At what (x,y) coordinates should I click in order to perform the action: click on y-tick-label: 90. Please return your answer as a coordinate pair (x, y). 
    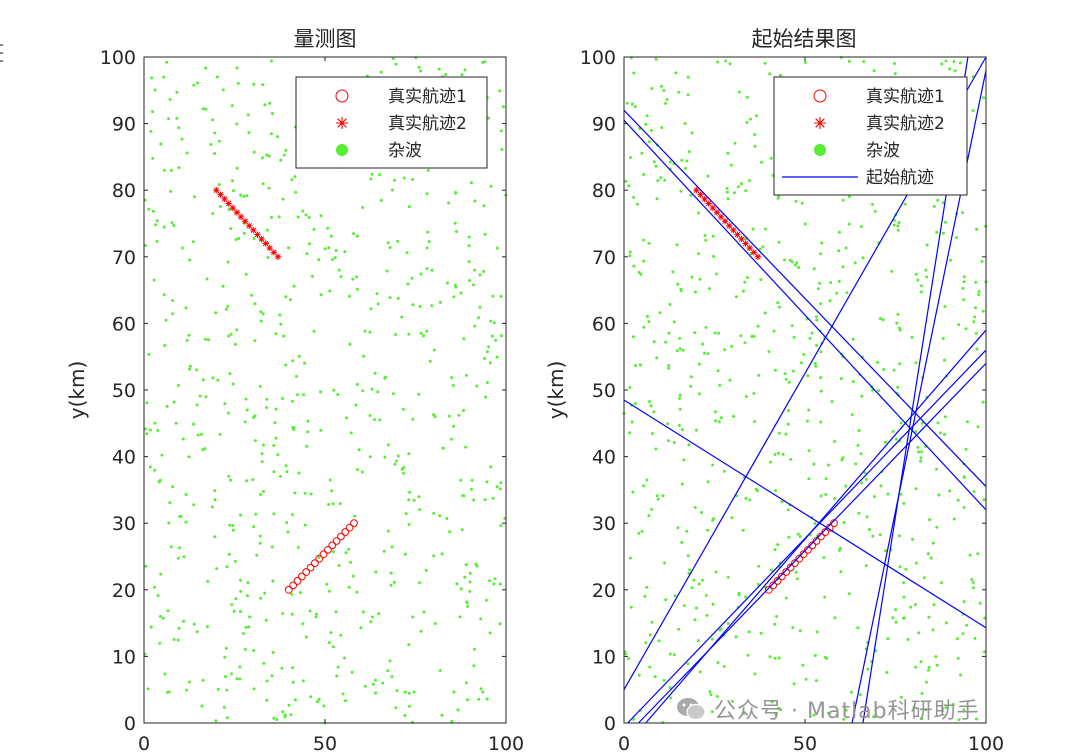
    Looking at the image, I should click on (124, 125).